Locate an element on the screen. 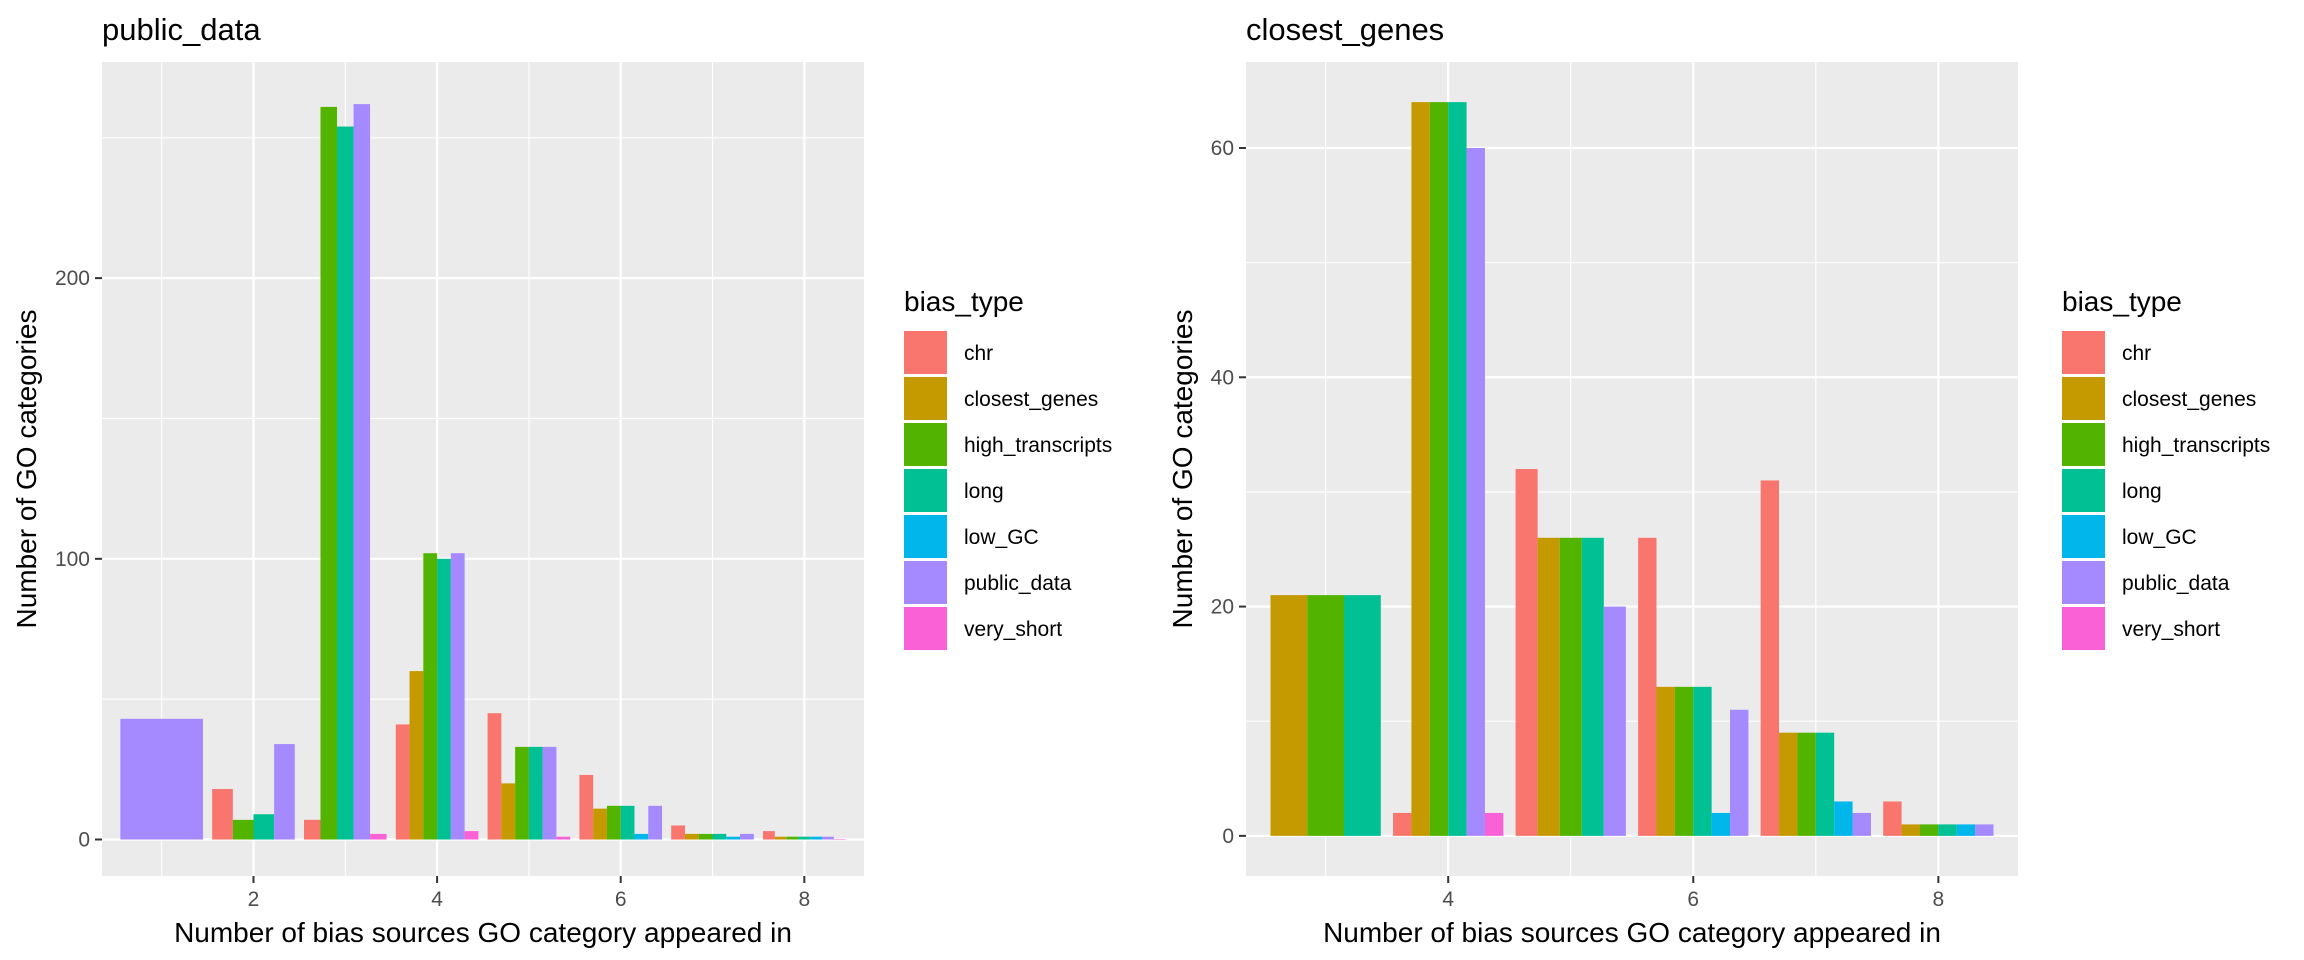 The image size is (2304, 960). chart-title: public_data is located at coordinates (181, 29).